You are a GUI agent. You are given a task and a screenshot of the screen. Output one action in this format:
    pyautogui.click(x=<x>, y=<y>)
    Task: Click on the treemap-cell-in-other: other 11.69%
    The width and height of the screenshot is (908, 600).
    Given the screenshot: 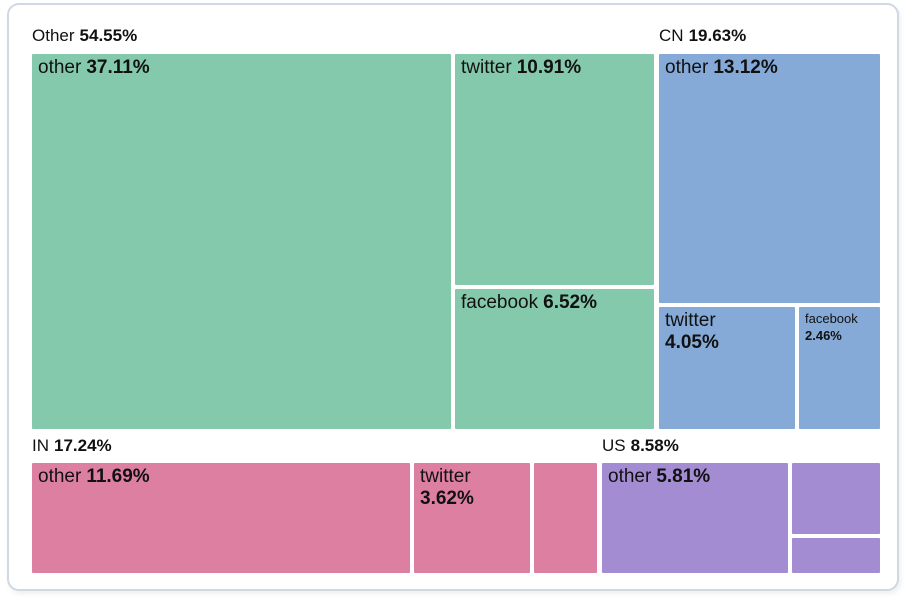 What is the action you would take?
    pyautogui.click(x=221, y=518)
    